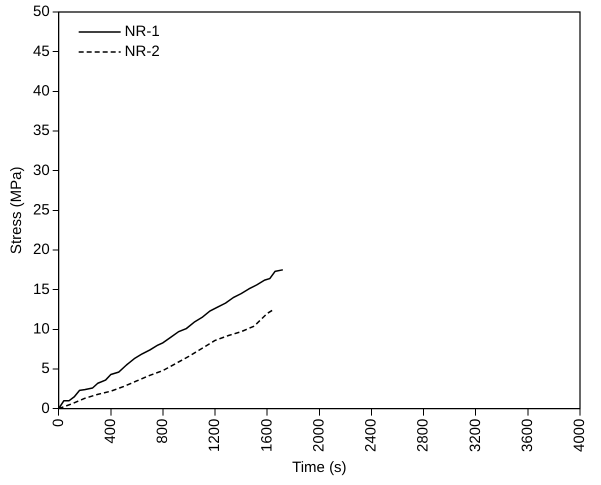 The image size is (601, 485). What do you see at coordinates (163, 431) in the screenshot?
I see `x-tick-label: 800` at bounding box center [163, 431].